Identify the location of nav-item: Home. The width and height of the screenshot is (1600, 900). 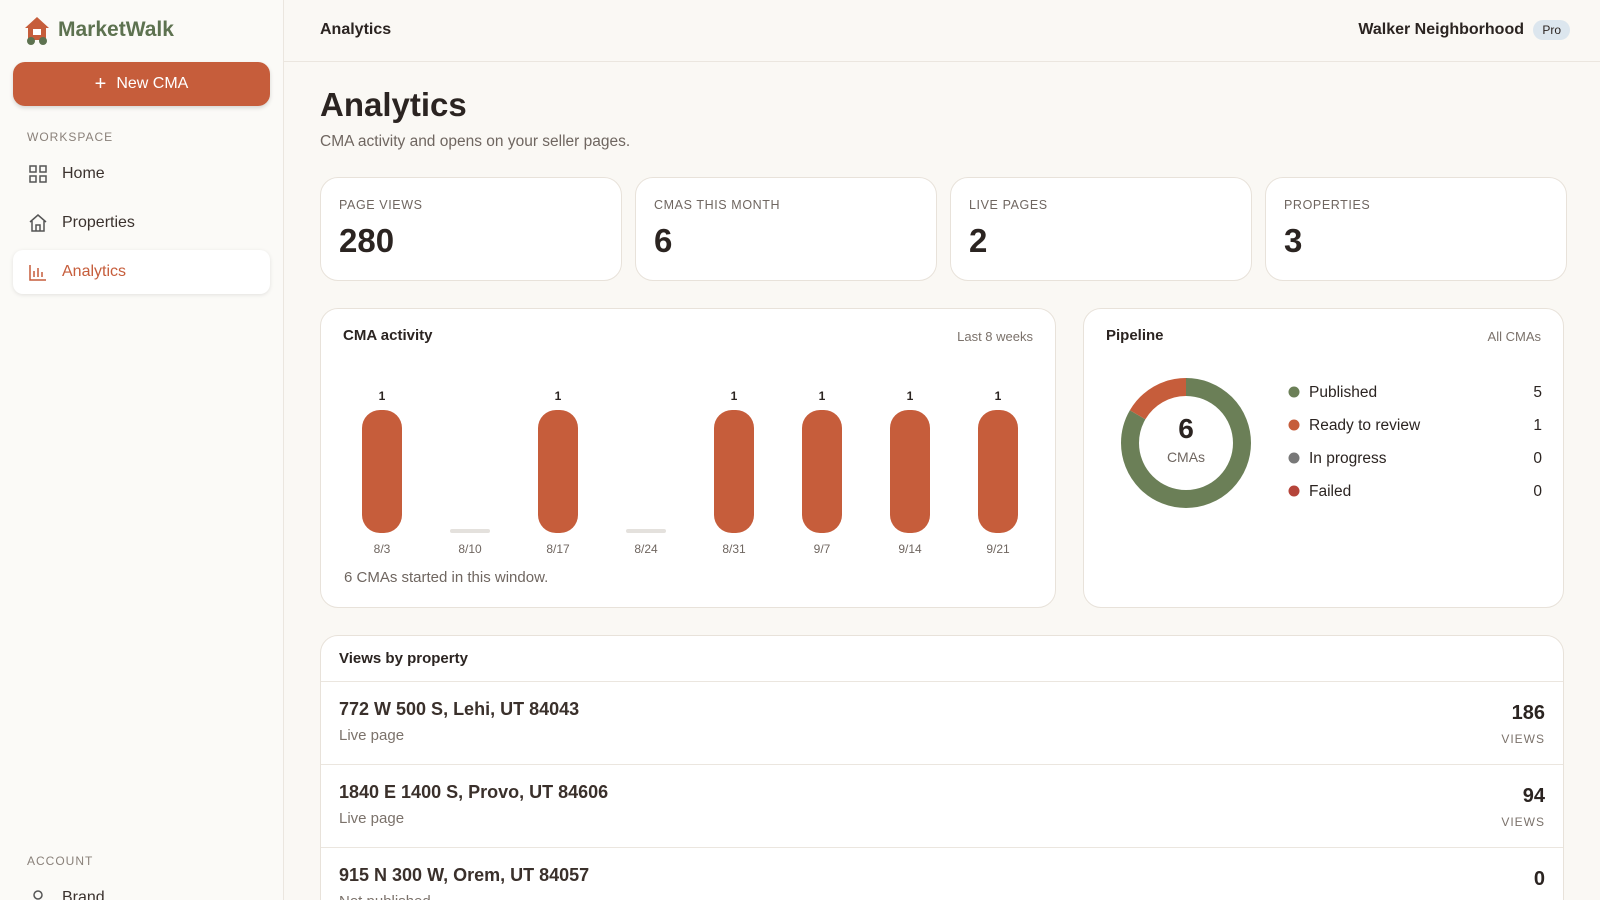
(141, 174).